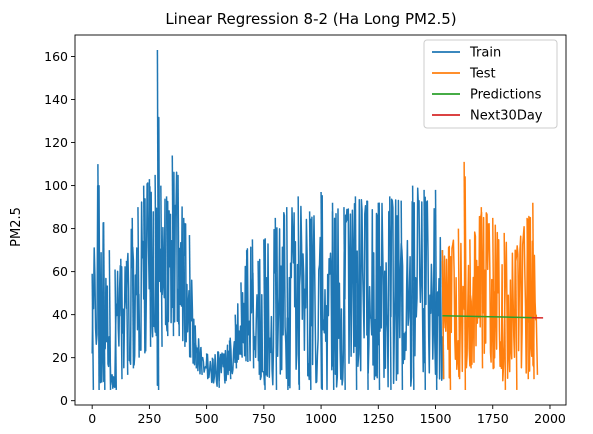  What do you see at coordinates (56, 56) in the screenshot?
I see `y-tick-label: 160` at bounding box center [56, 56].